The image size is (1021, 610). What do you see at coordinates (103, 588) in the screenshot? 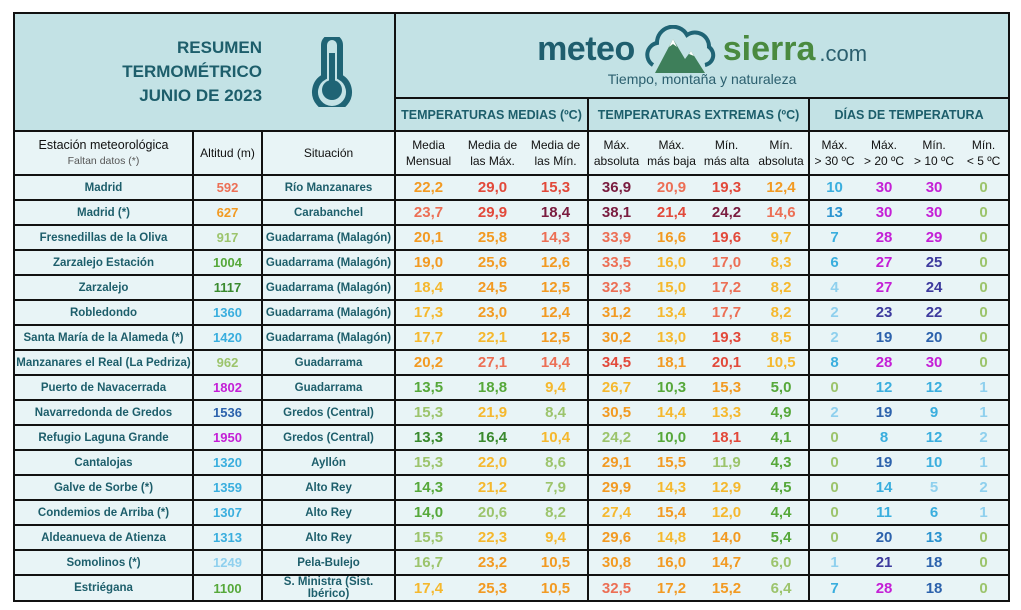
I see `station-name: Estriégana` at bounding box center [103, 588].